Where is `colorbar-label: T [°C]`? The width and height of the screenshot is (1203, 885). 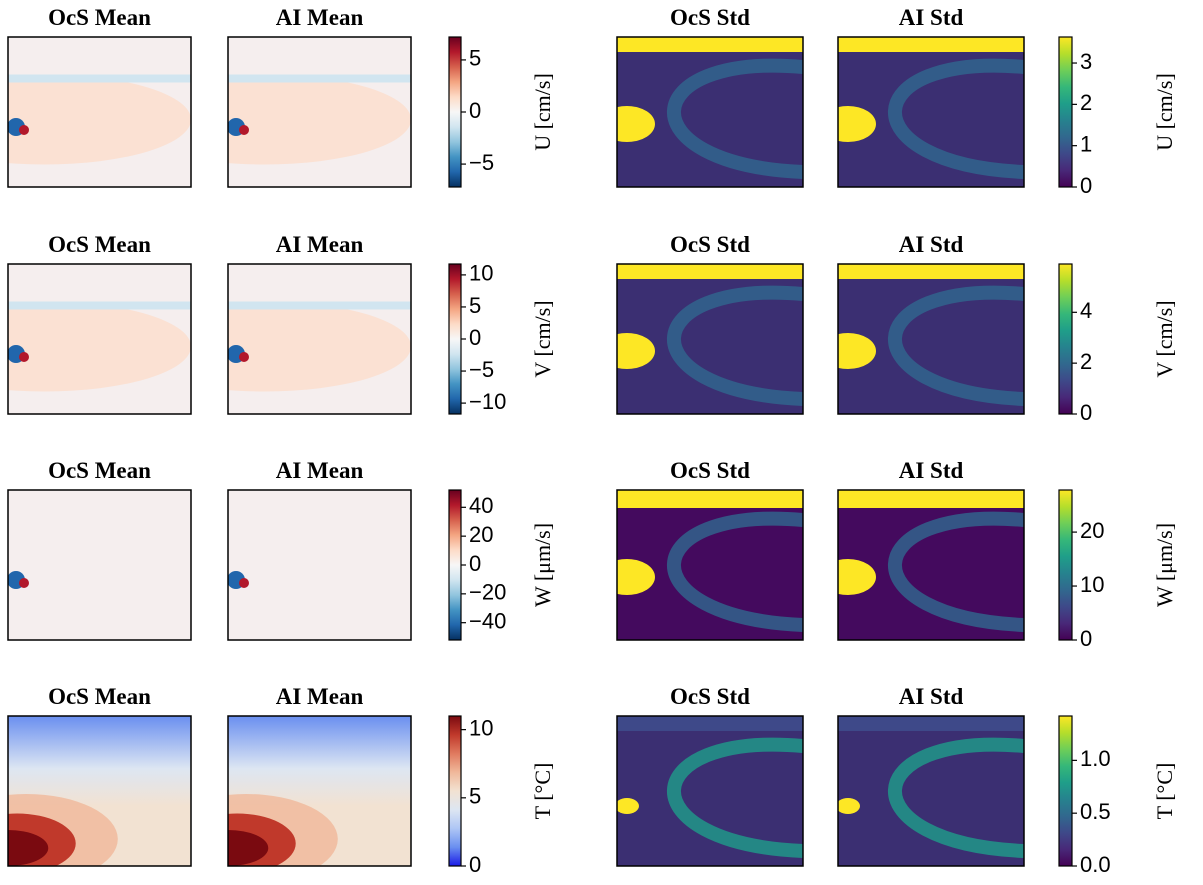
colorbar-label: T [°C] is located at coordinates (1164, 791).